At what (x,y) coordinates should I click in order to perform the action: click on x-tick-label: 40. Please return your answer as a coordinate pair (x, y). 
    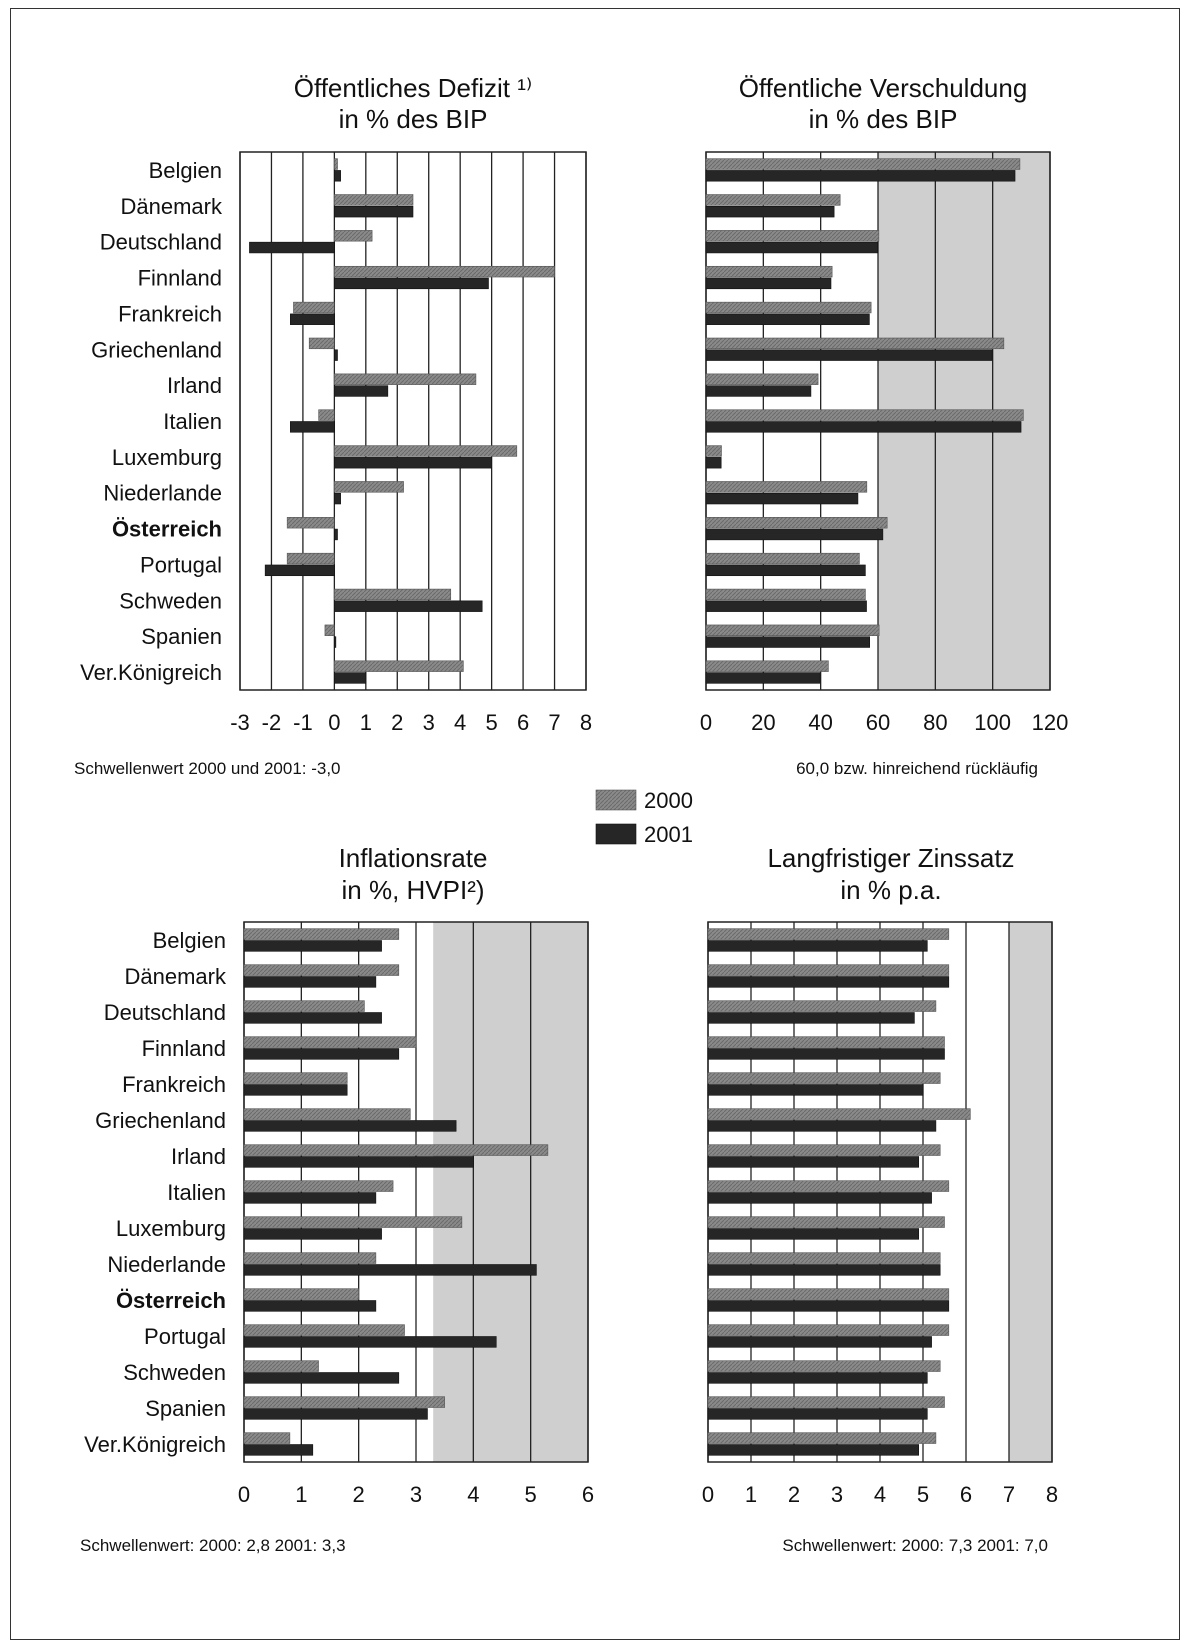
    Looking at the image, I should click on (820, 722).